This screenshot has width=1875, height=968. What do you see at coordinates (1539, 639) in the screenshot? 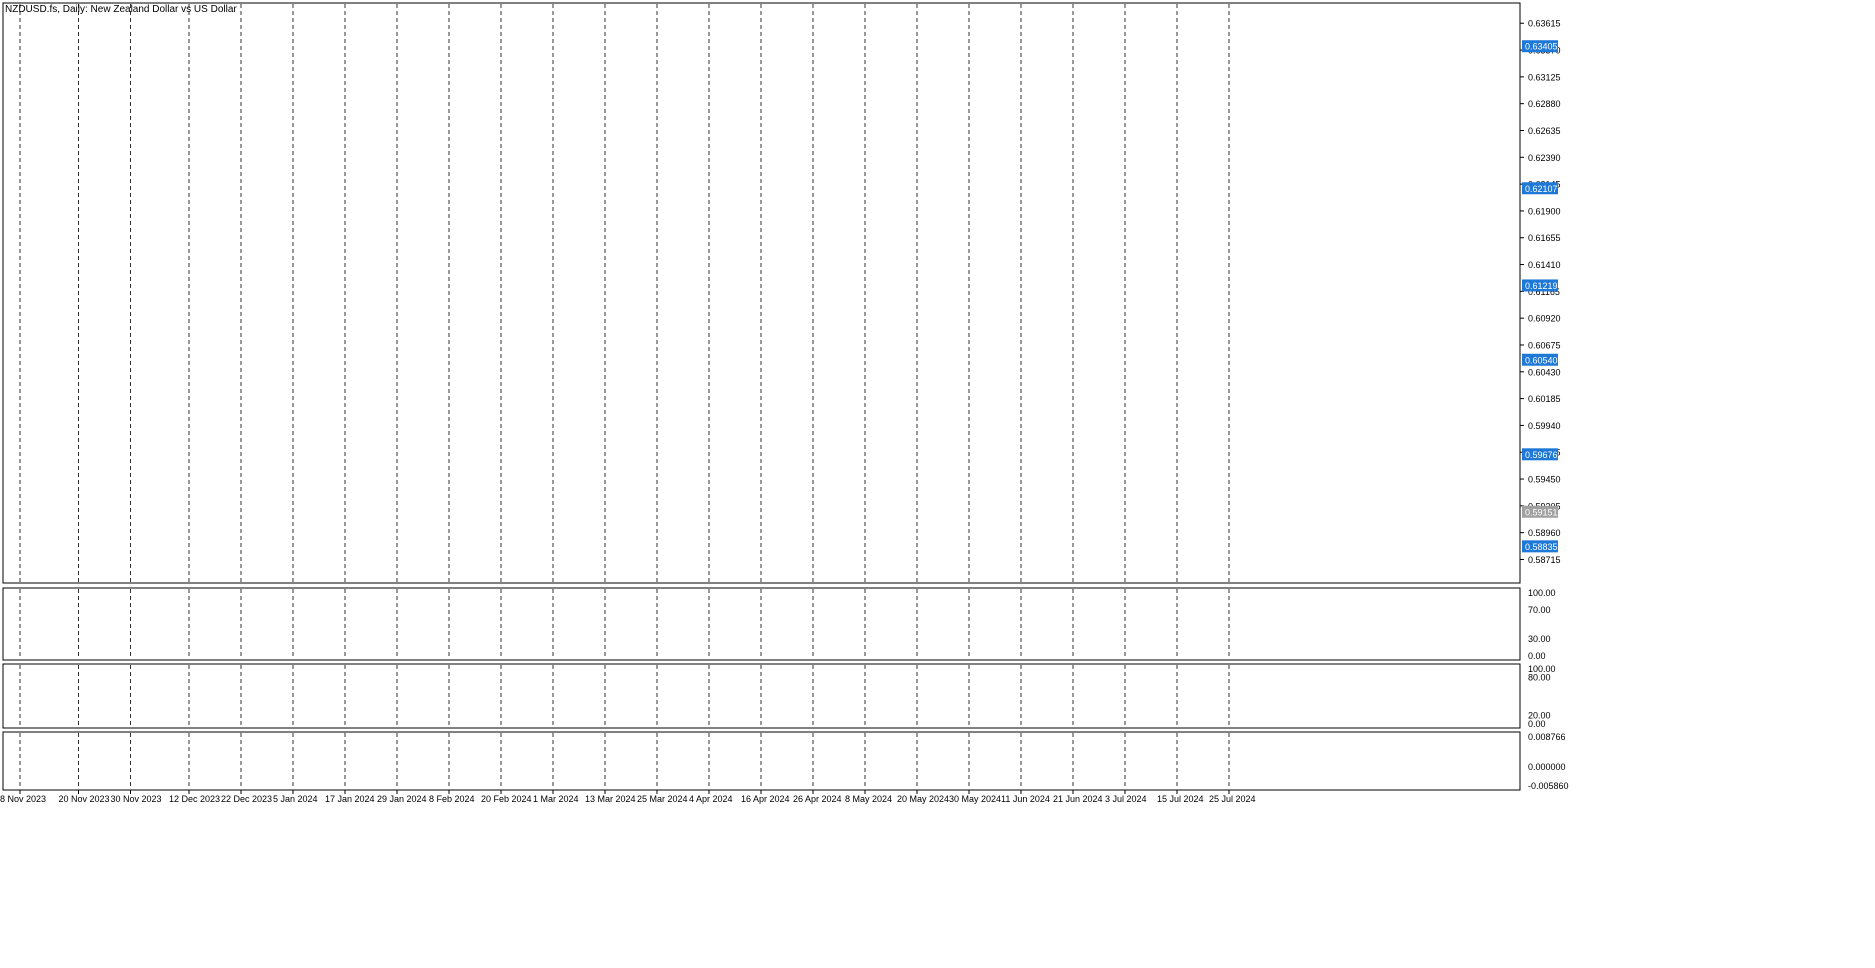
I see `rsi-axis-label: 30.00` at bounding box center [1539, 639].